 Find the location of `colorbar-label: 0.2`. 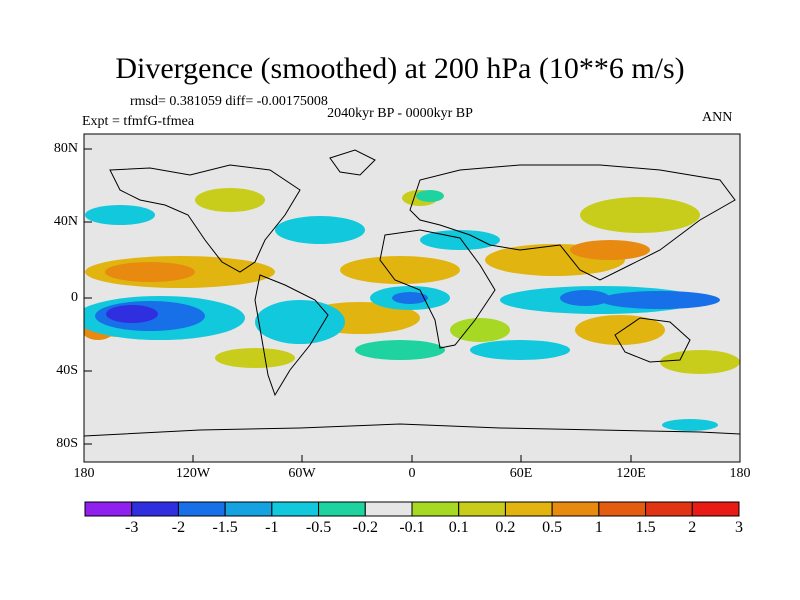

colorbar-label: 0.2 is located at coordinates (505, 527).